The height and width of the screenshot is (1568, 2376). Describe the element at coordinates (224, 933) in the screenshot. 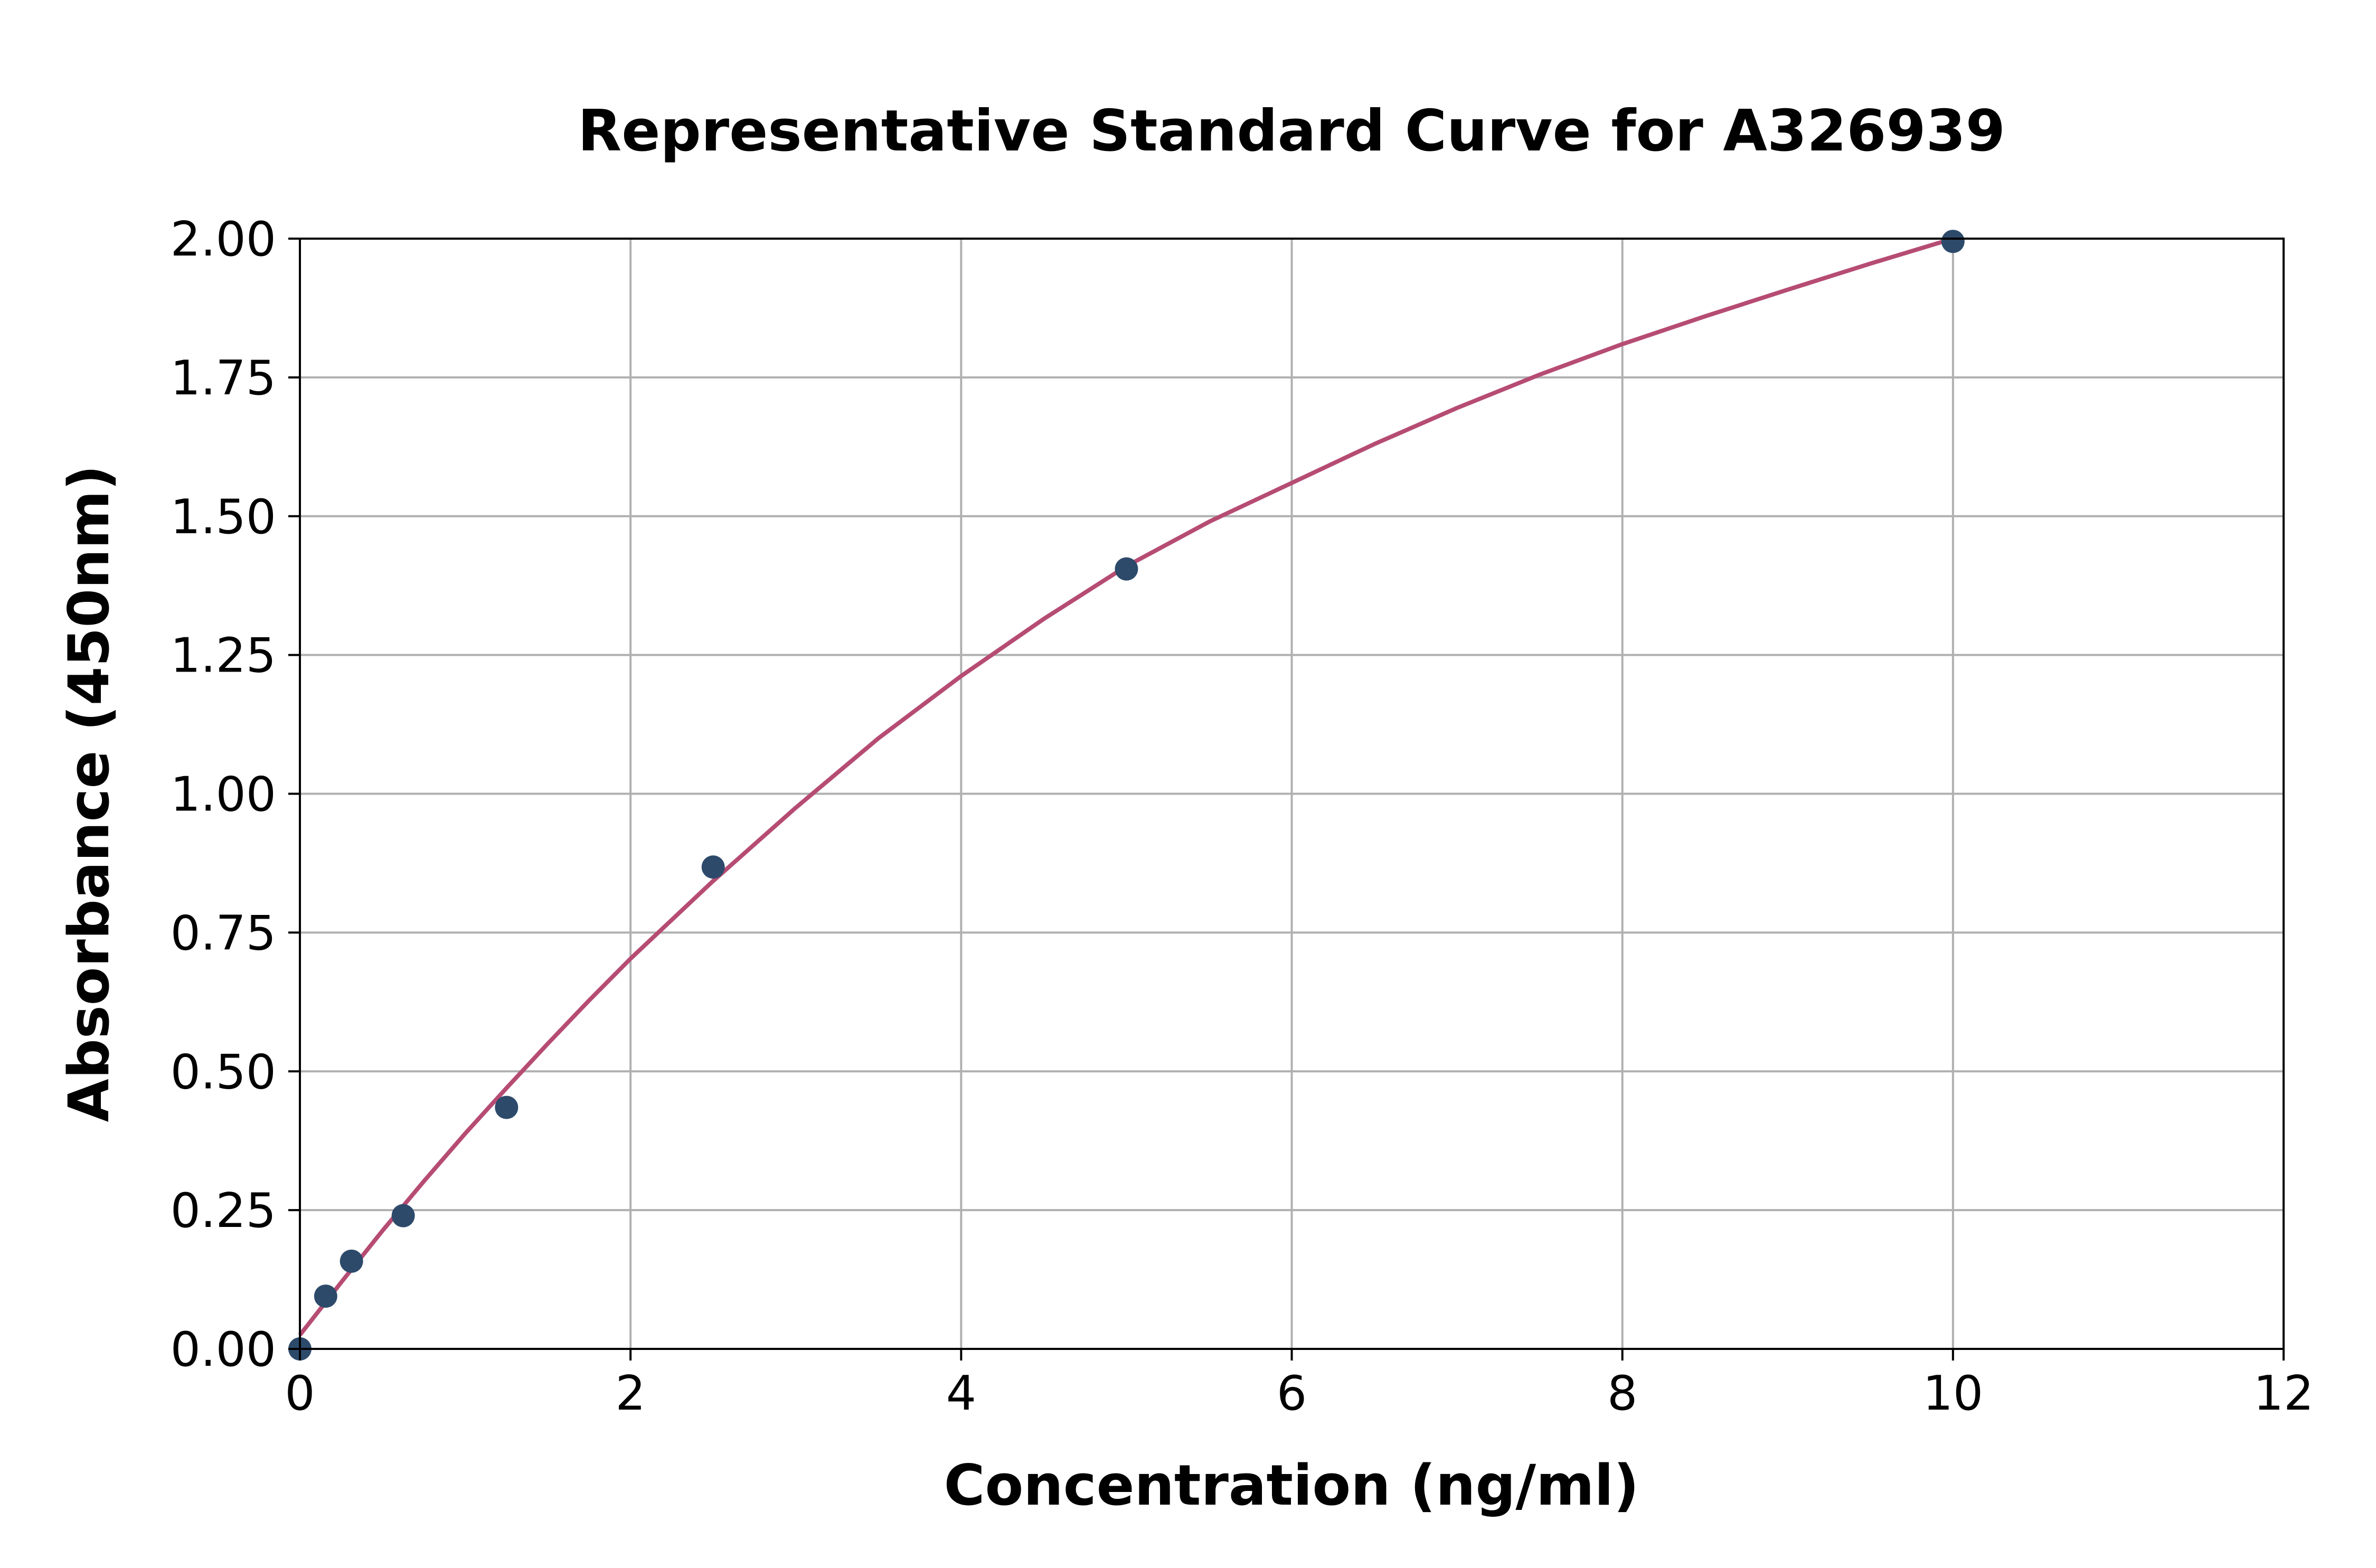

I see `y-tick-label: 0.75` at that location.